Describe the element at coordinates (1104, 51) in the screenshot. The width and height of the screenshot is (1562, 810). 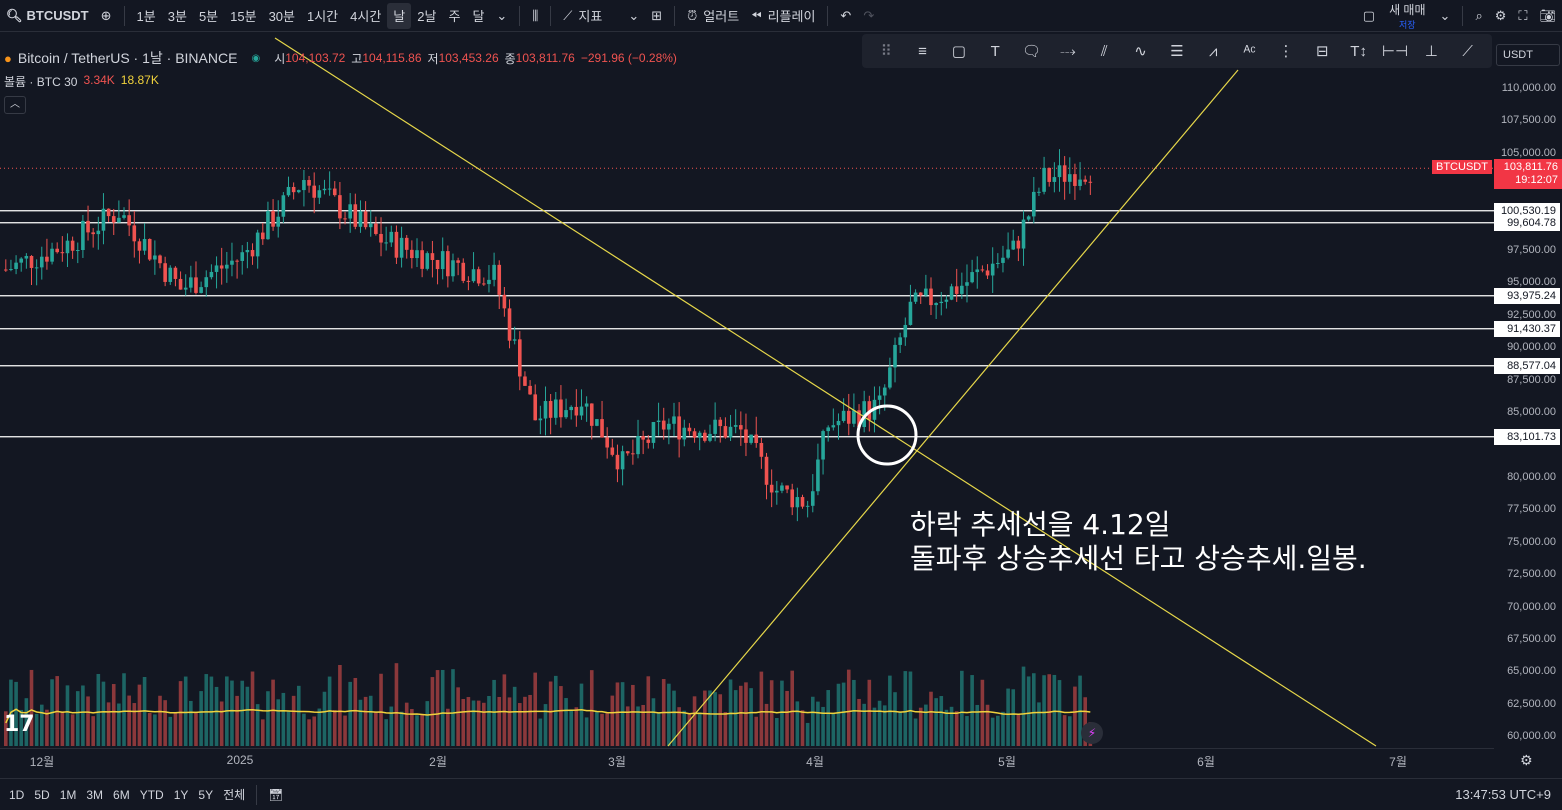
I see `parallel-channel-icon: ⫽` at that location.